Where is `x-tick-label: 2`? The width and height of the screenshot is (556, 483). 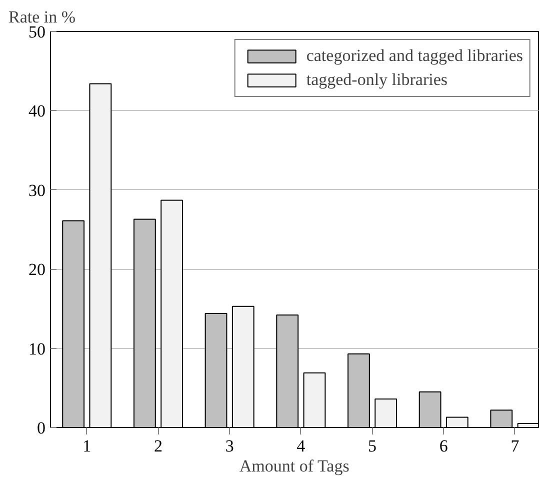
x-tick-label: 2 is located at coordinates (158, 446).